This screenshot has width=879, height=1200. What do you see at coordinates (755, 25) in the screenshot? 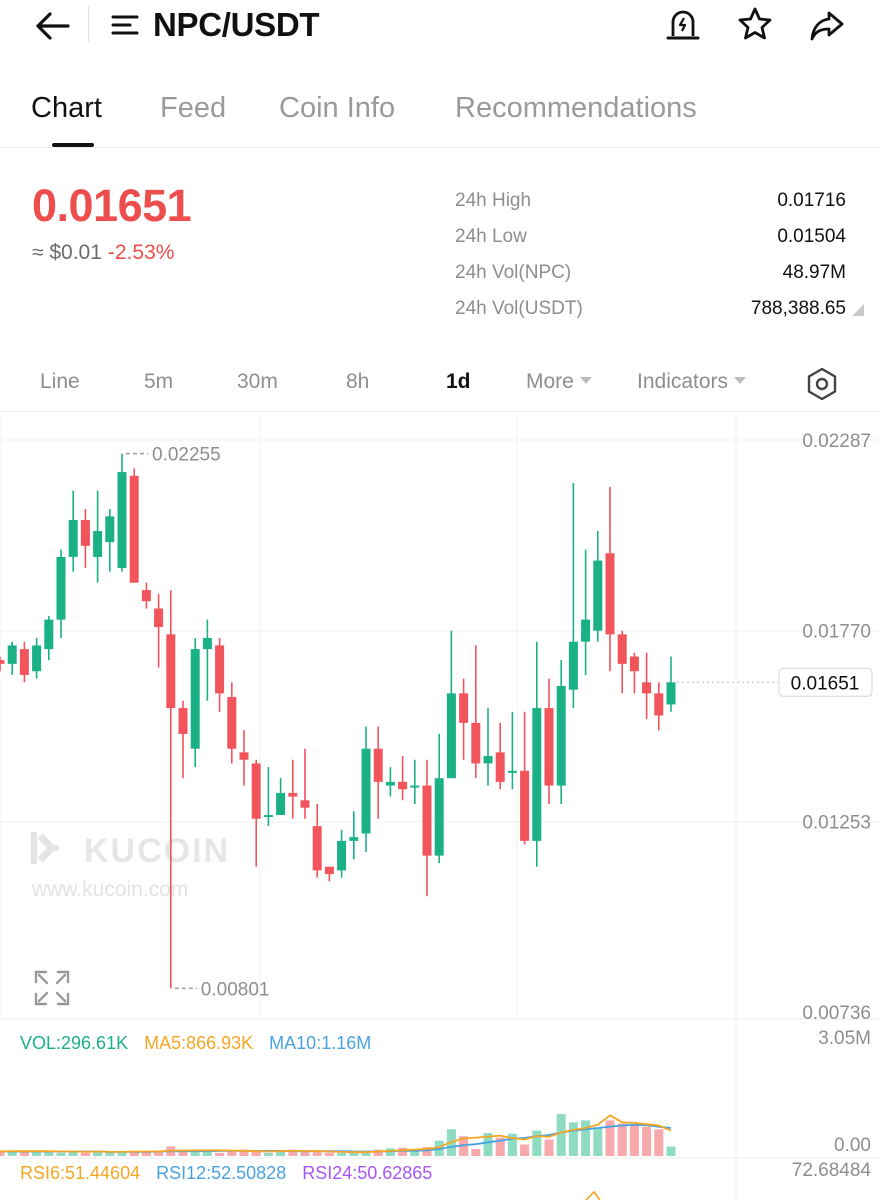
I see `star-icon` at bounding box center [755, 25].